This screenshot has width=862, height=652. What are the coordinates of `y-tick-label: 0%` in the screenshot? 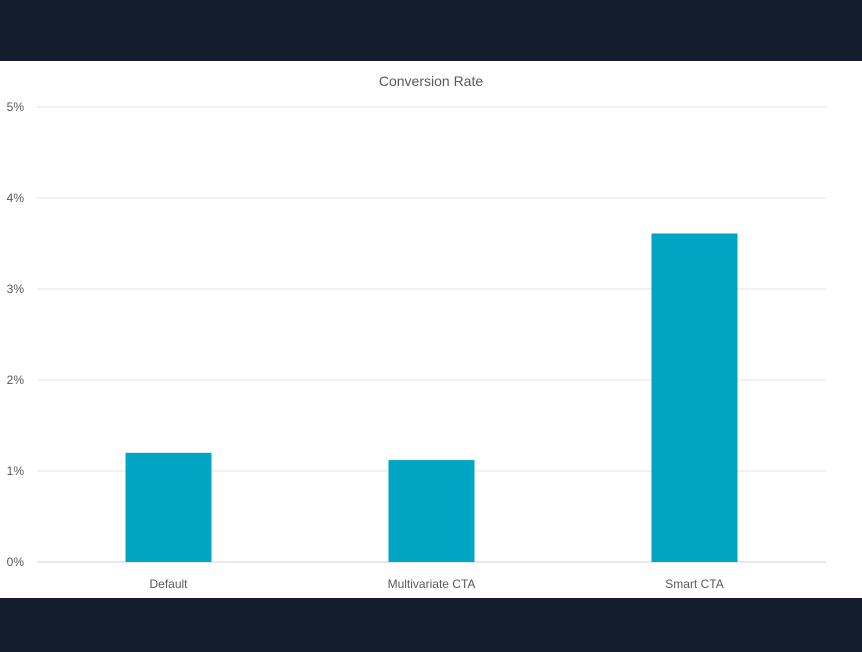 It's located at (16, 562).